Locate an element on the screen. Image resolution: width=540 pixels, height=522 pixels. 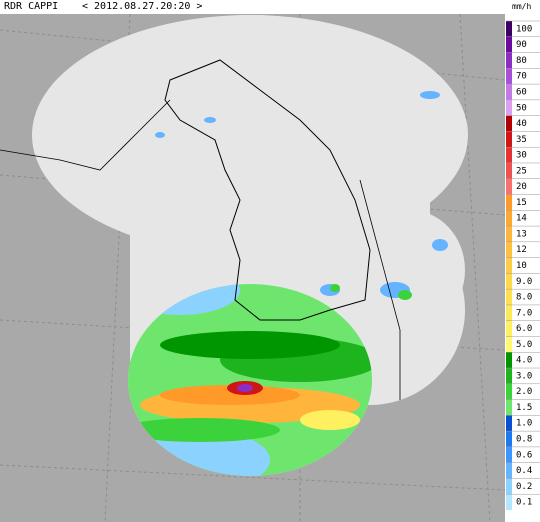
datetime: < 2012.08.27.20:20 > is located at coordinates (142, 6).